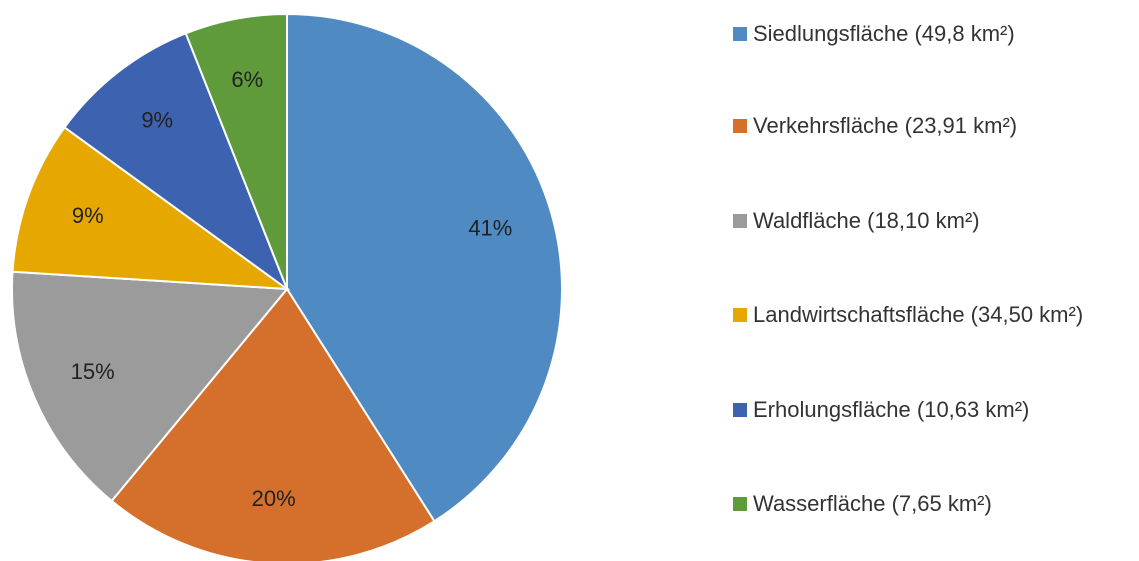 The height and width of the screenshot is (561, 1139). Describe the element at coordinates (93, 371) in the screenshot. I see `data-label: 15%` at that location.